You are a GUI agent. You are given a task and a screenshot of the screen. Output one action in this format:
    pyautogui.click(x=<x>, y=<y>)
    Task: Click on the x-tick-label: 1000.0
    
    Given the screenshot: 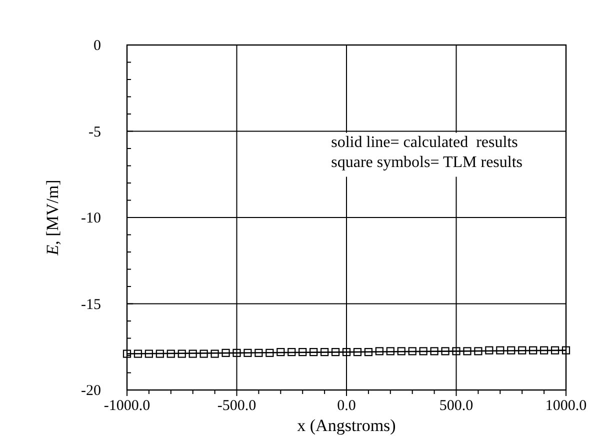 What is the action you would take?
    pyautogui.click(x=566, y=406)
    